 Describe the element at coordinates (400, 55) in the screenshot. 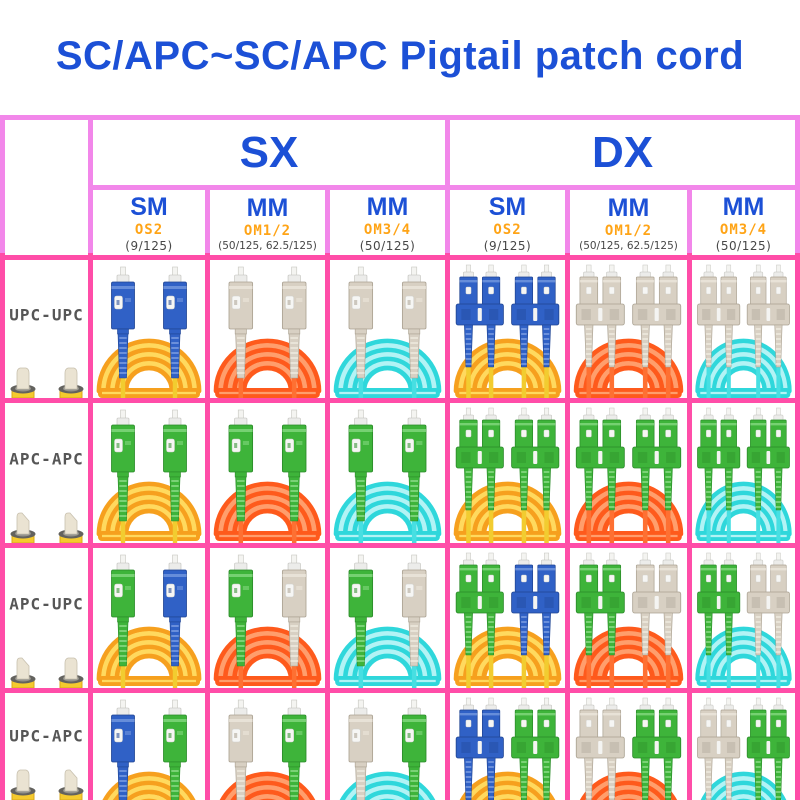

I see `page-title: SC/APC~SC/APC Pigtail patch cord` at that location.